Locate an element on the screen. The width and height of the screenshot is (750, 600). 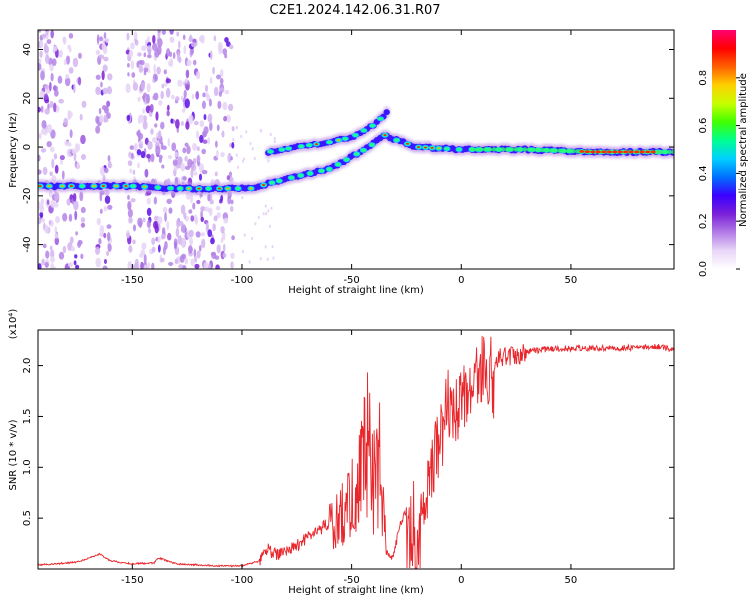
colorbar-tick-label: 0.0 is located at coordinates (703, 269).